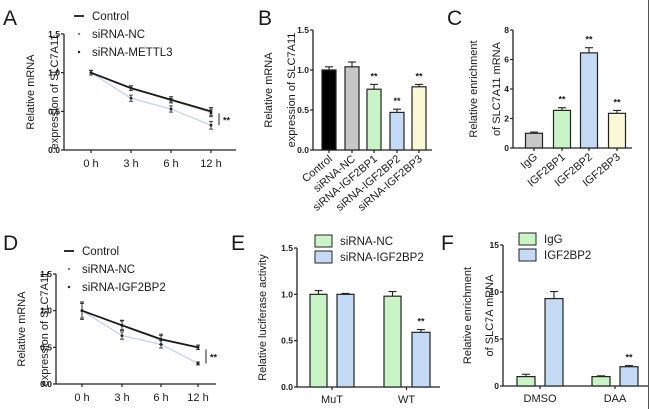  What do you see at coordinates (110, 17) in the screenshot?
I see `legend-label: Control` at bounding box center [110, 17].